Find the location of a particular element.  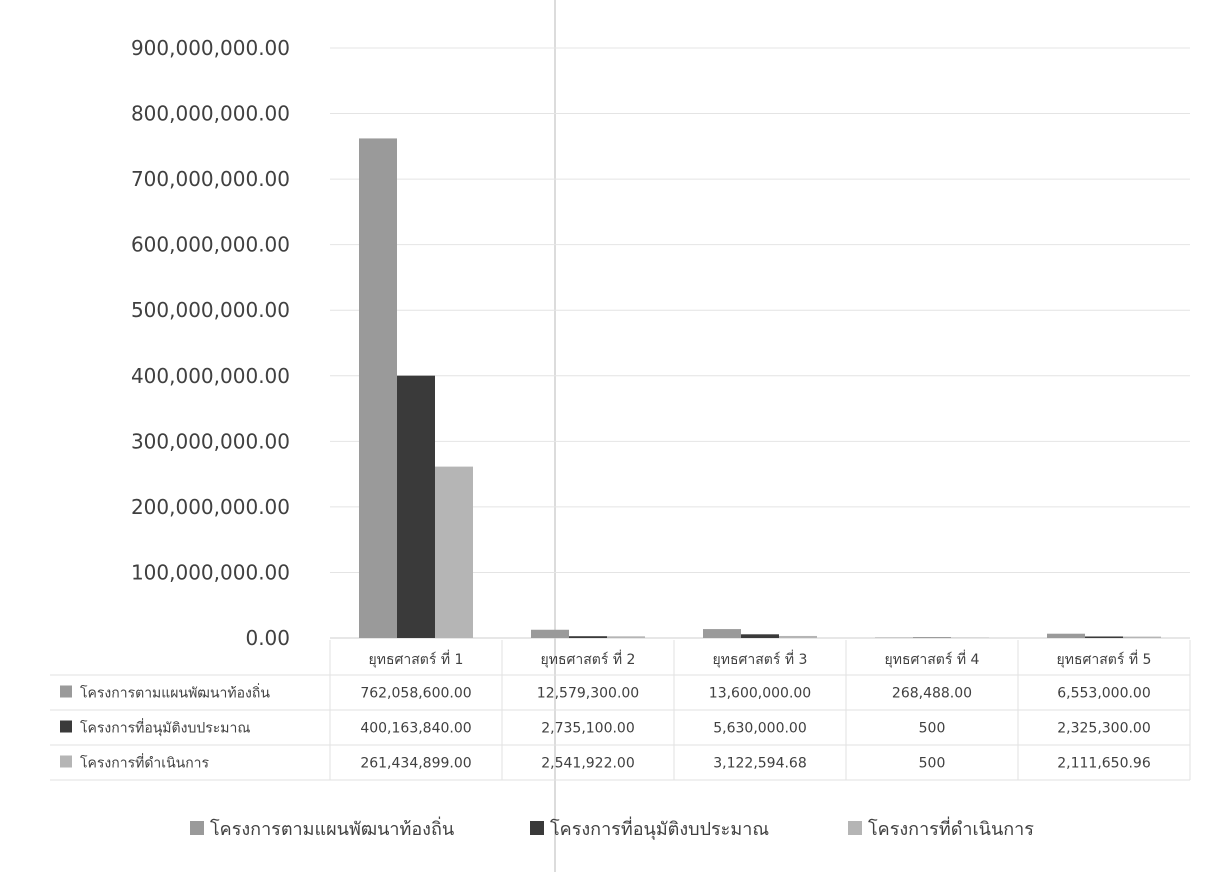

y-tick-label: 200,000,000.00 is located at coordinates (210, 507).